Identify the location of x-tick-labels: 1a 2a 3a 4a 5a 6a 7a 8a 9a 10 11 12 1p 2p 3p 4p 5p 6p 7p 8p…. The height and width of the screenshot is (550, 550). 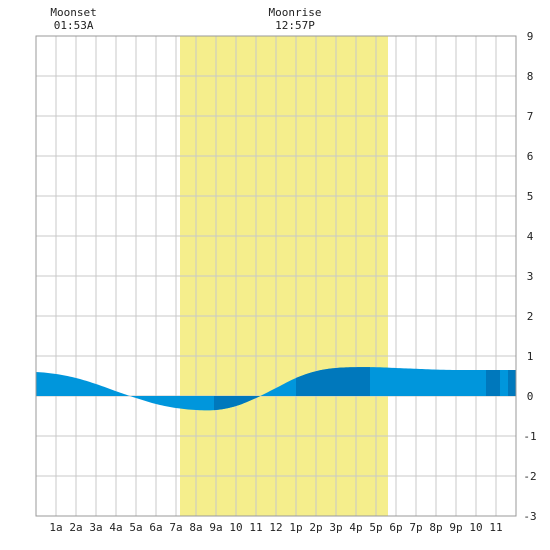
(275, 527).